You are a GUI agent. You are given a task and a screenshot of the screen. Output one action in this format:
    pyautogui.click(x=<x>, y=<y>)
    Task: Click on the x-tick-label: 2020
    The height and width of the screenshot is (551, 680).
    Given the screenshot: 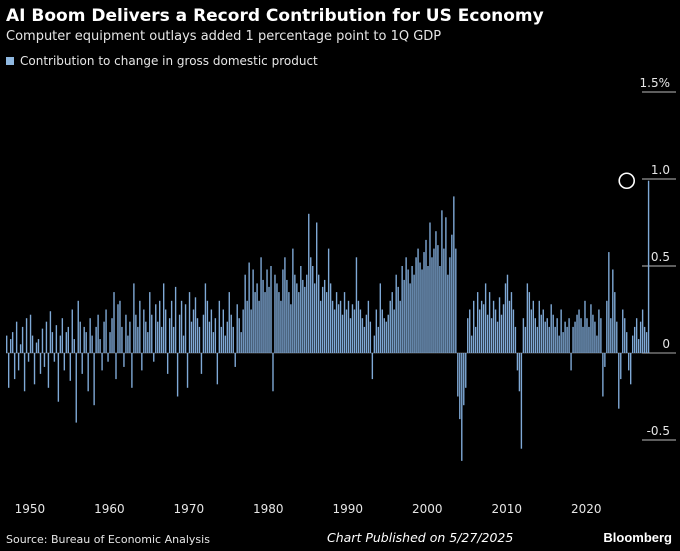 What is the action you would take?
    pyautogui.click(x=586, y=509)
    